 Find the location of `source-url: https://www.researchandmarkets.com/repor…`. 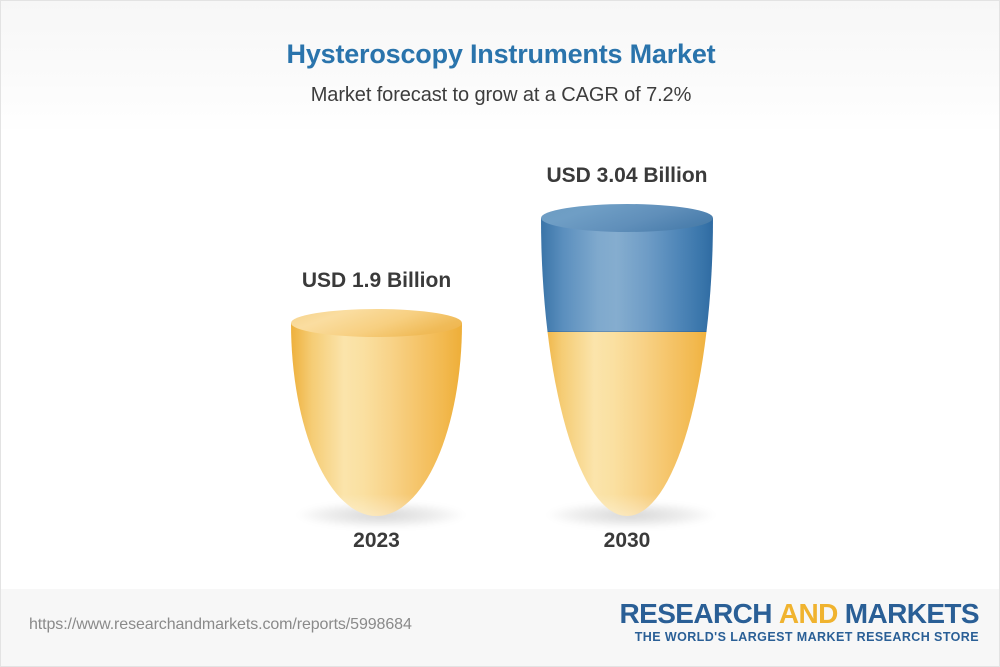

source-url: https://www.researchandmarkets.com/repor… is located at coordinates (220, 624).